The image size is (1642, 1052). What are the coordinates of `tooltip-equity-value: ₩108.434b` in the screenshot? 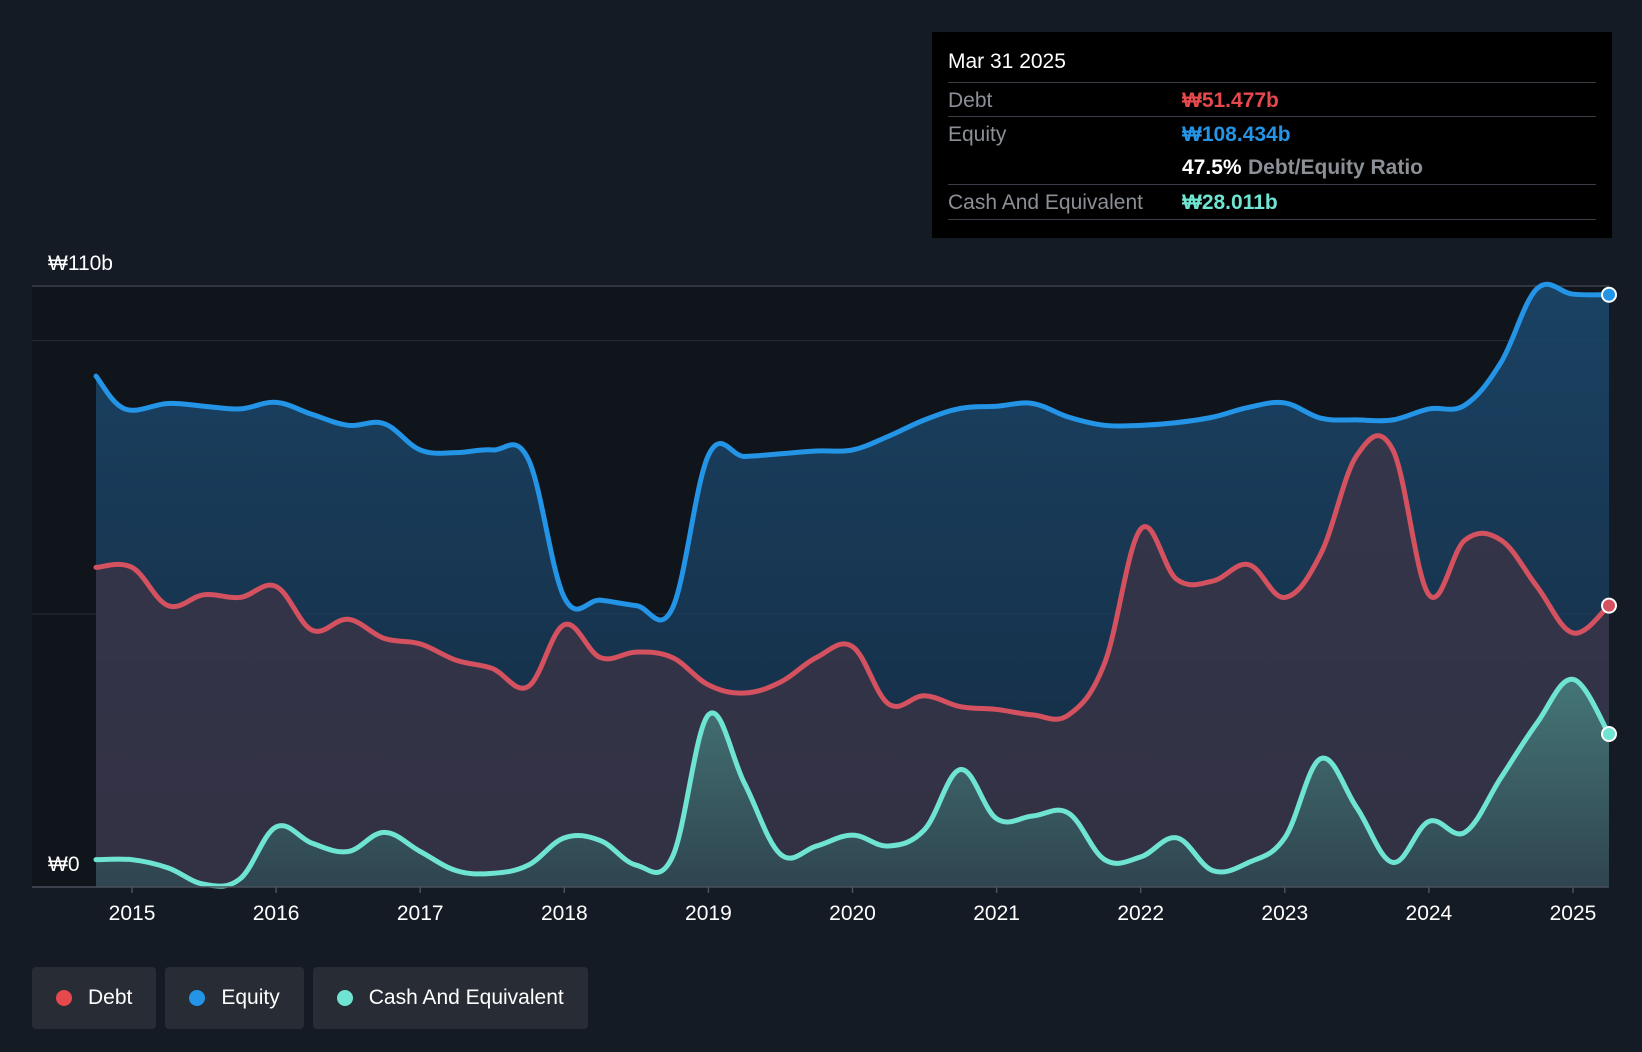 It's located at (1236, 134).